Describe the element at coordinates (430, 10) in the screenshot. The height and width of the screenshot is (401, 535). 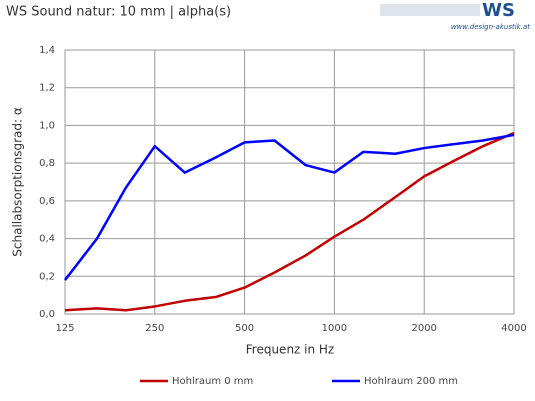
I see `logo-bar` at that location.